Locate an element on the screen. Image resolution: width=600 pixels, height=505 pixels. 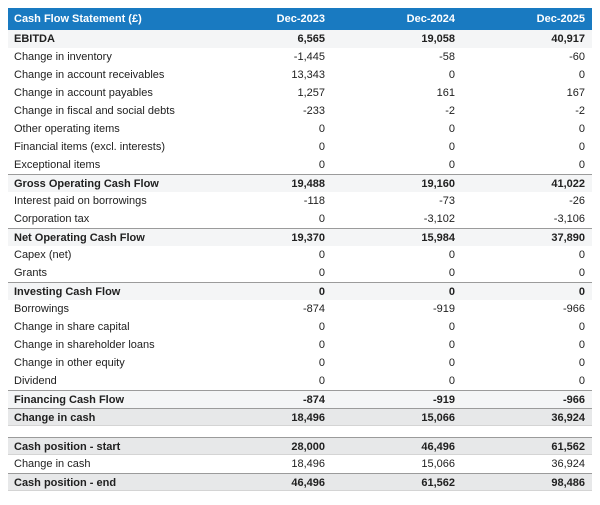
row-value-dec-2025: -3,106 is located at coordinates (569, 219).